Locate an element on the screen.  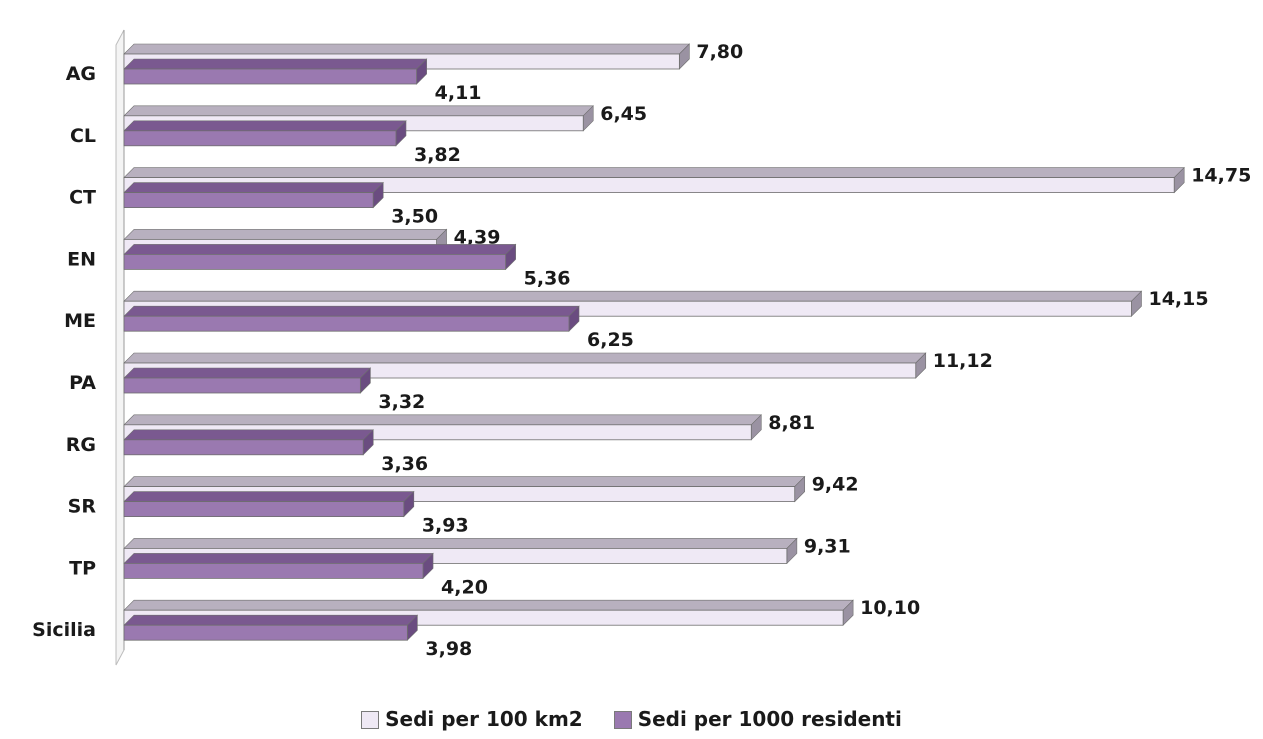
bar-sedi-per-1000-residenti-tp is located at coordinates (273, 571).